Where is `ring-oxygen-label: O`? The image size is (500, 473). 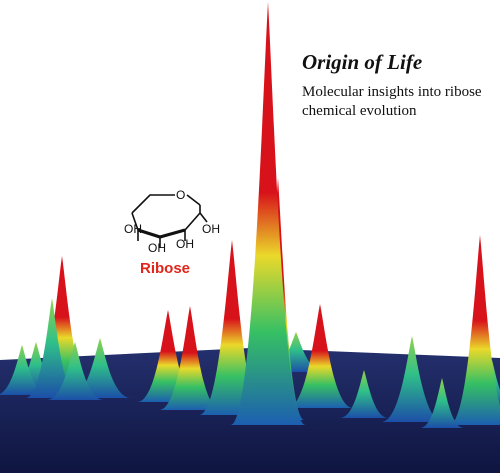 ring-oxygen-label: O is located at coordinates (180, 195).